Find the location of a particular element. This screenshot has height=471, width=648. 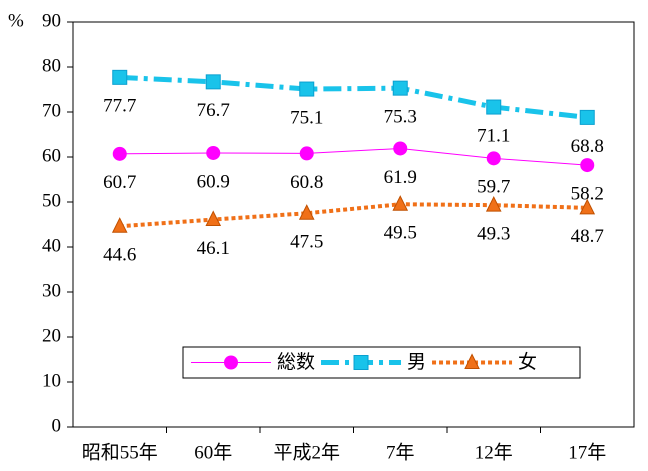

y-tick-label: 60 is located at coordinates (51, 155).